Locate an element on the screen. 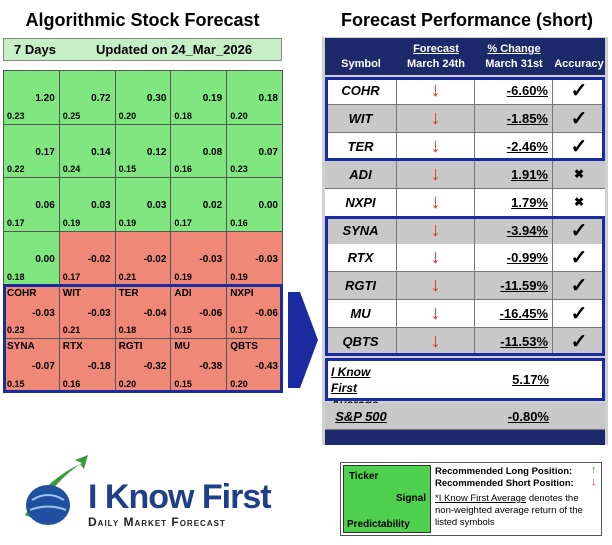 This screenshot has width=612, height=545. row-change: -2.46% is located at coordinates (514, 146).